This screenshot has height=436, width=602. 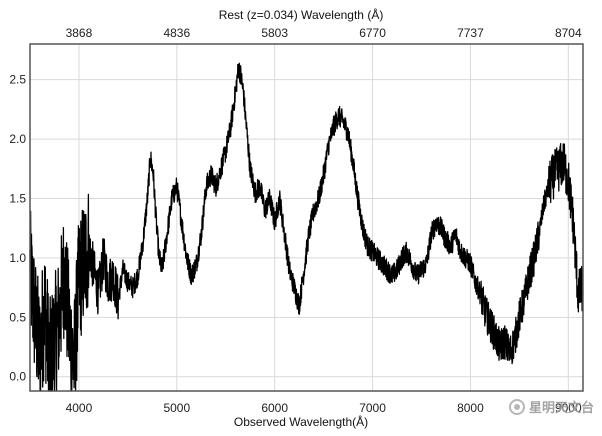 What do you see at coordinates (274, 33) in the screenshot?
I see `top-tick-label: 5803` at bounding box center [274, 33].